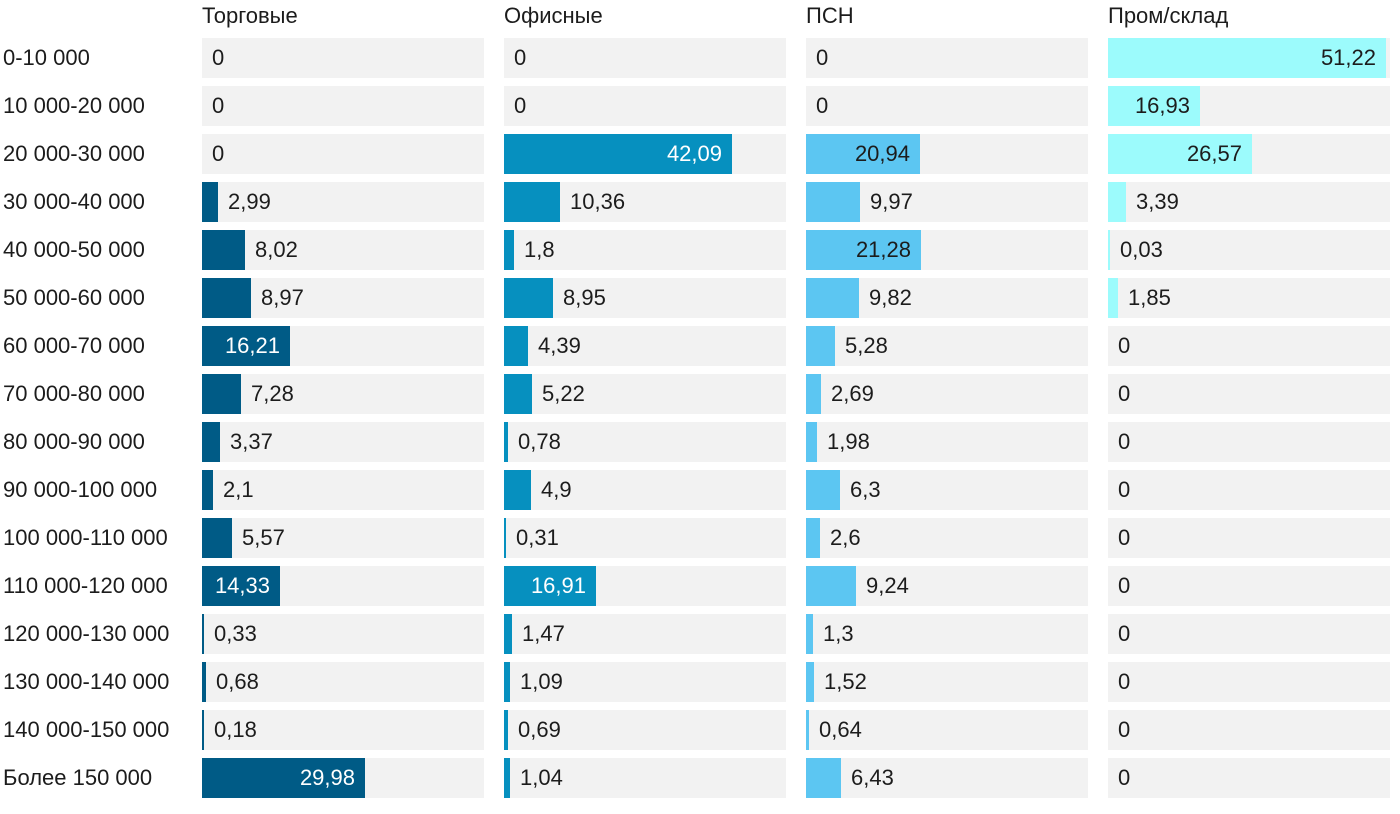 The width and height of the screenshot is (1400, 814). Describe the element at coordinates (282, 297) in the screenshot. I see `value-label: 8,97` at that location.